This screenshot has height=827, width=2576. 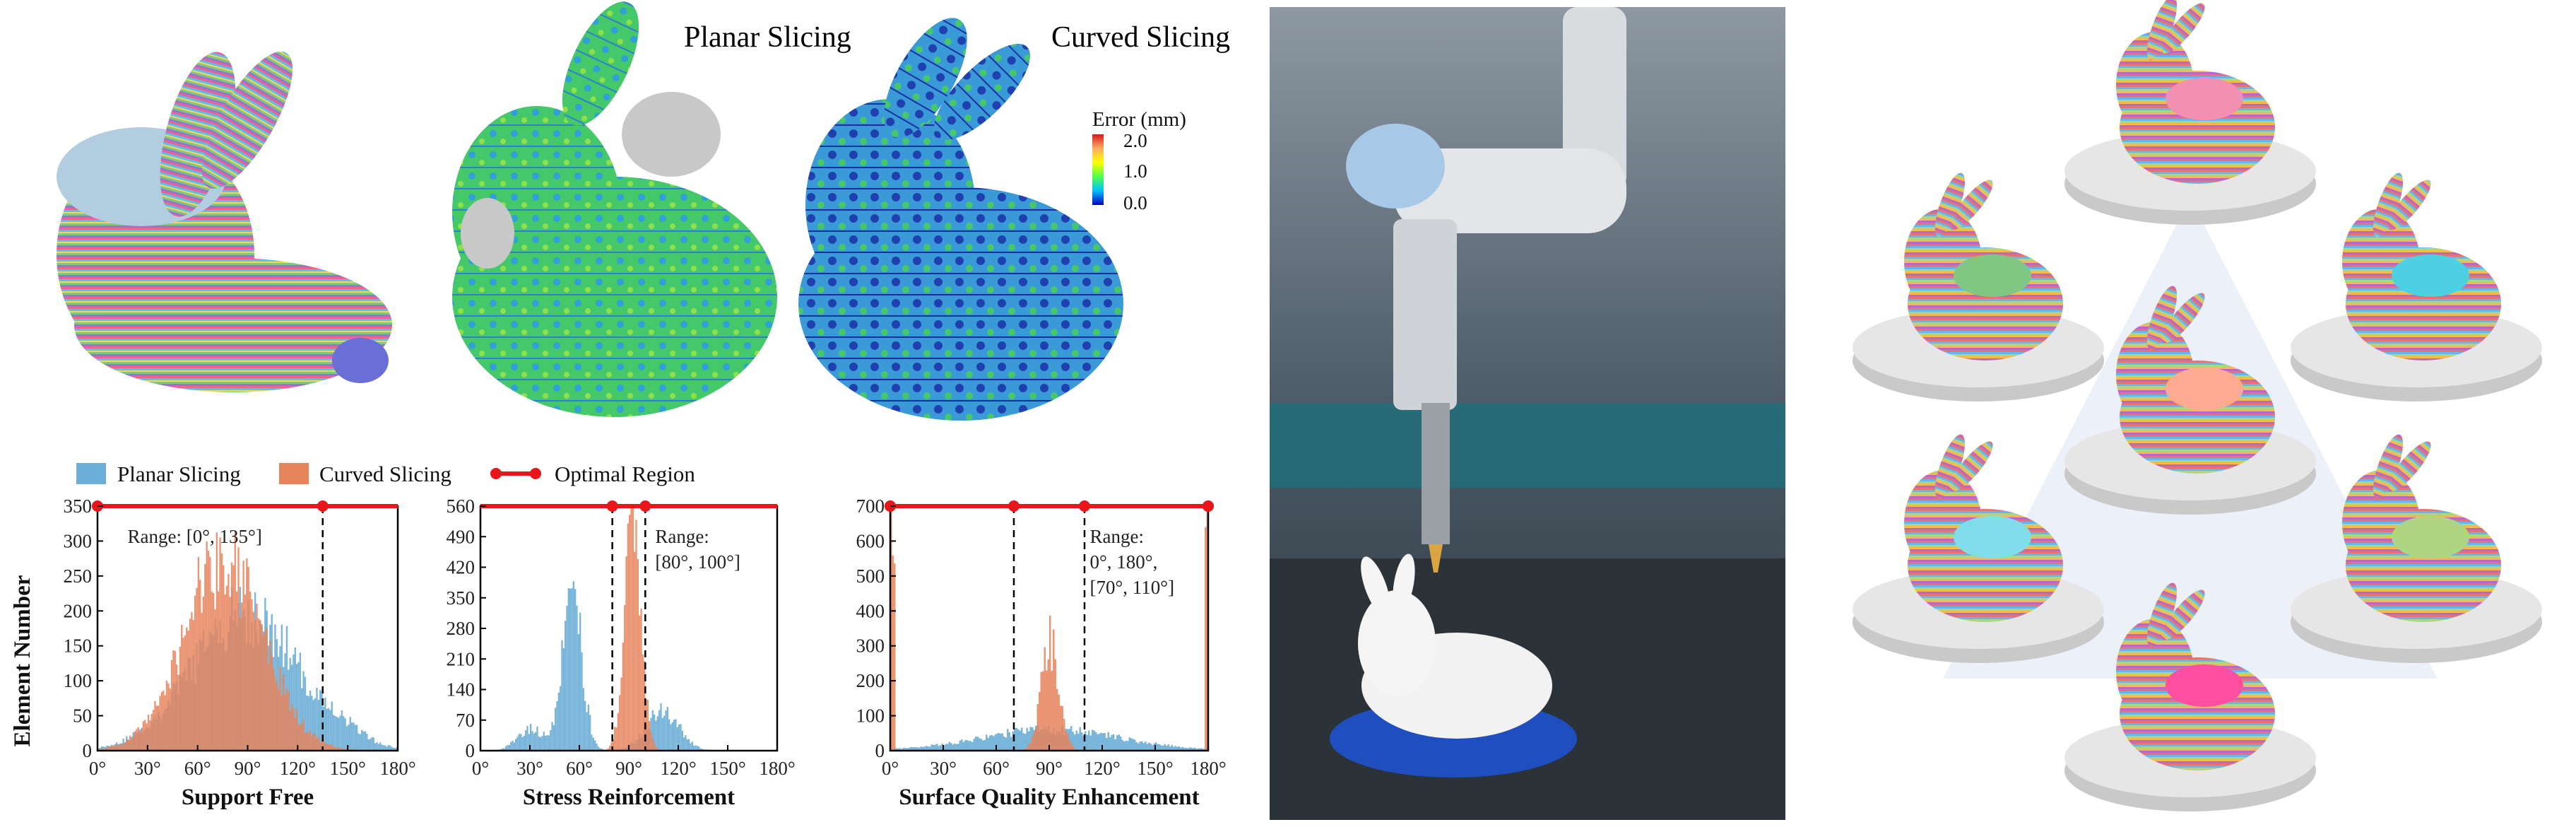 What do you see at coordinates (1453, 665) in the screenshot?
I see `printed-bunny-image` at bounding box center [1453, 665].